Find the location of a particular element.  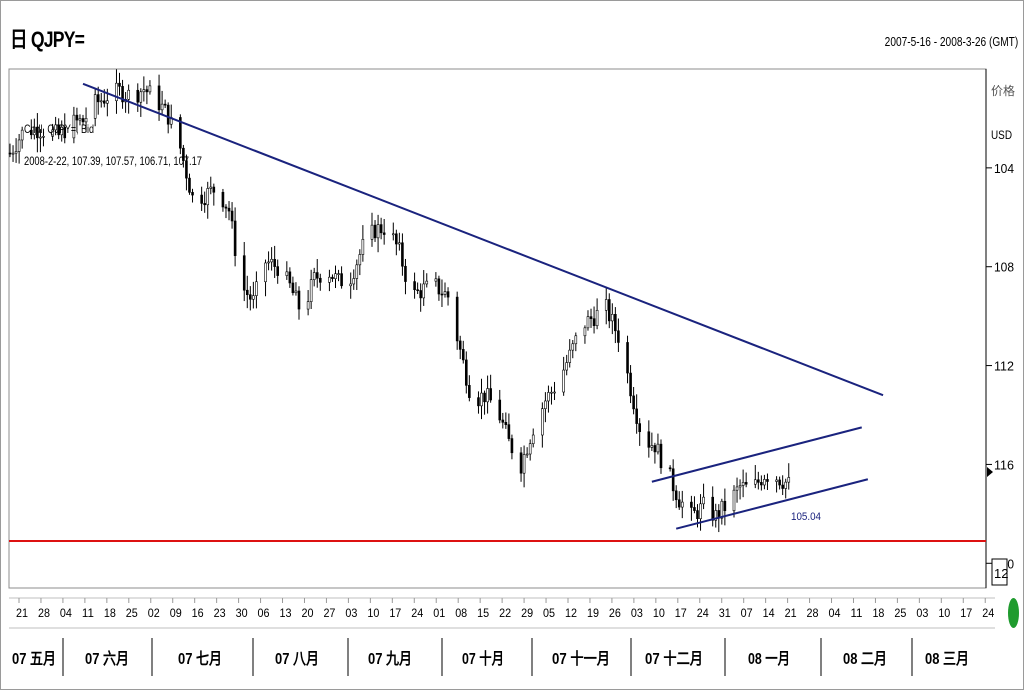

x-day-label: 07 is located at coordinates (747, 613).